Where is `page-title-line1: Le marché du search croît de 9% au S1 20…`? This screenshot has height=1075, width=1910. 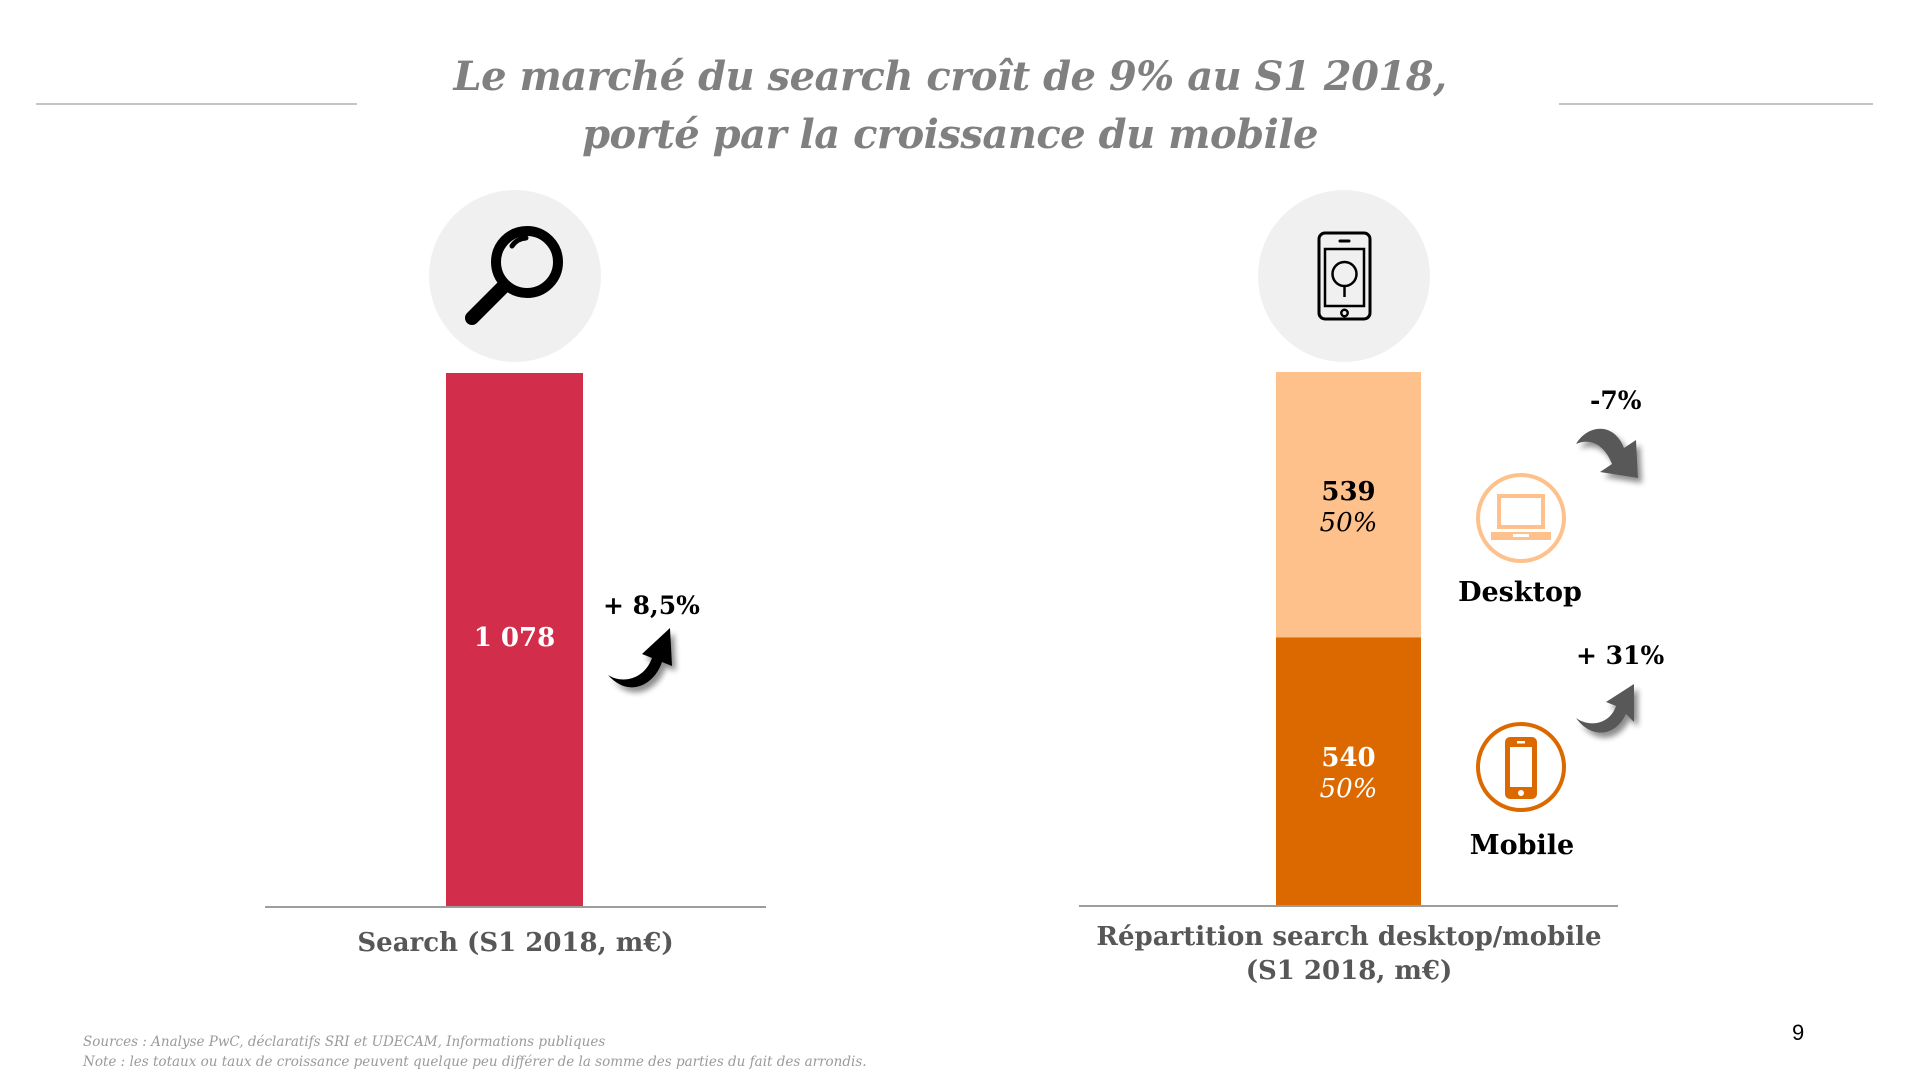 page-title-line1: Le marché du search croît de 9% au S1 20… is located at coordinates (950, 76).